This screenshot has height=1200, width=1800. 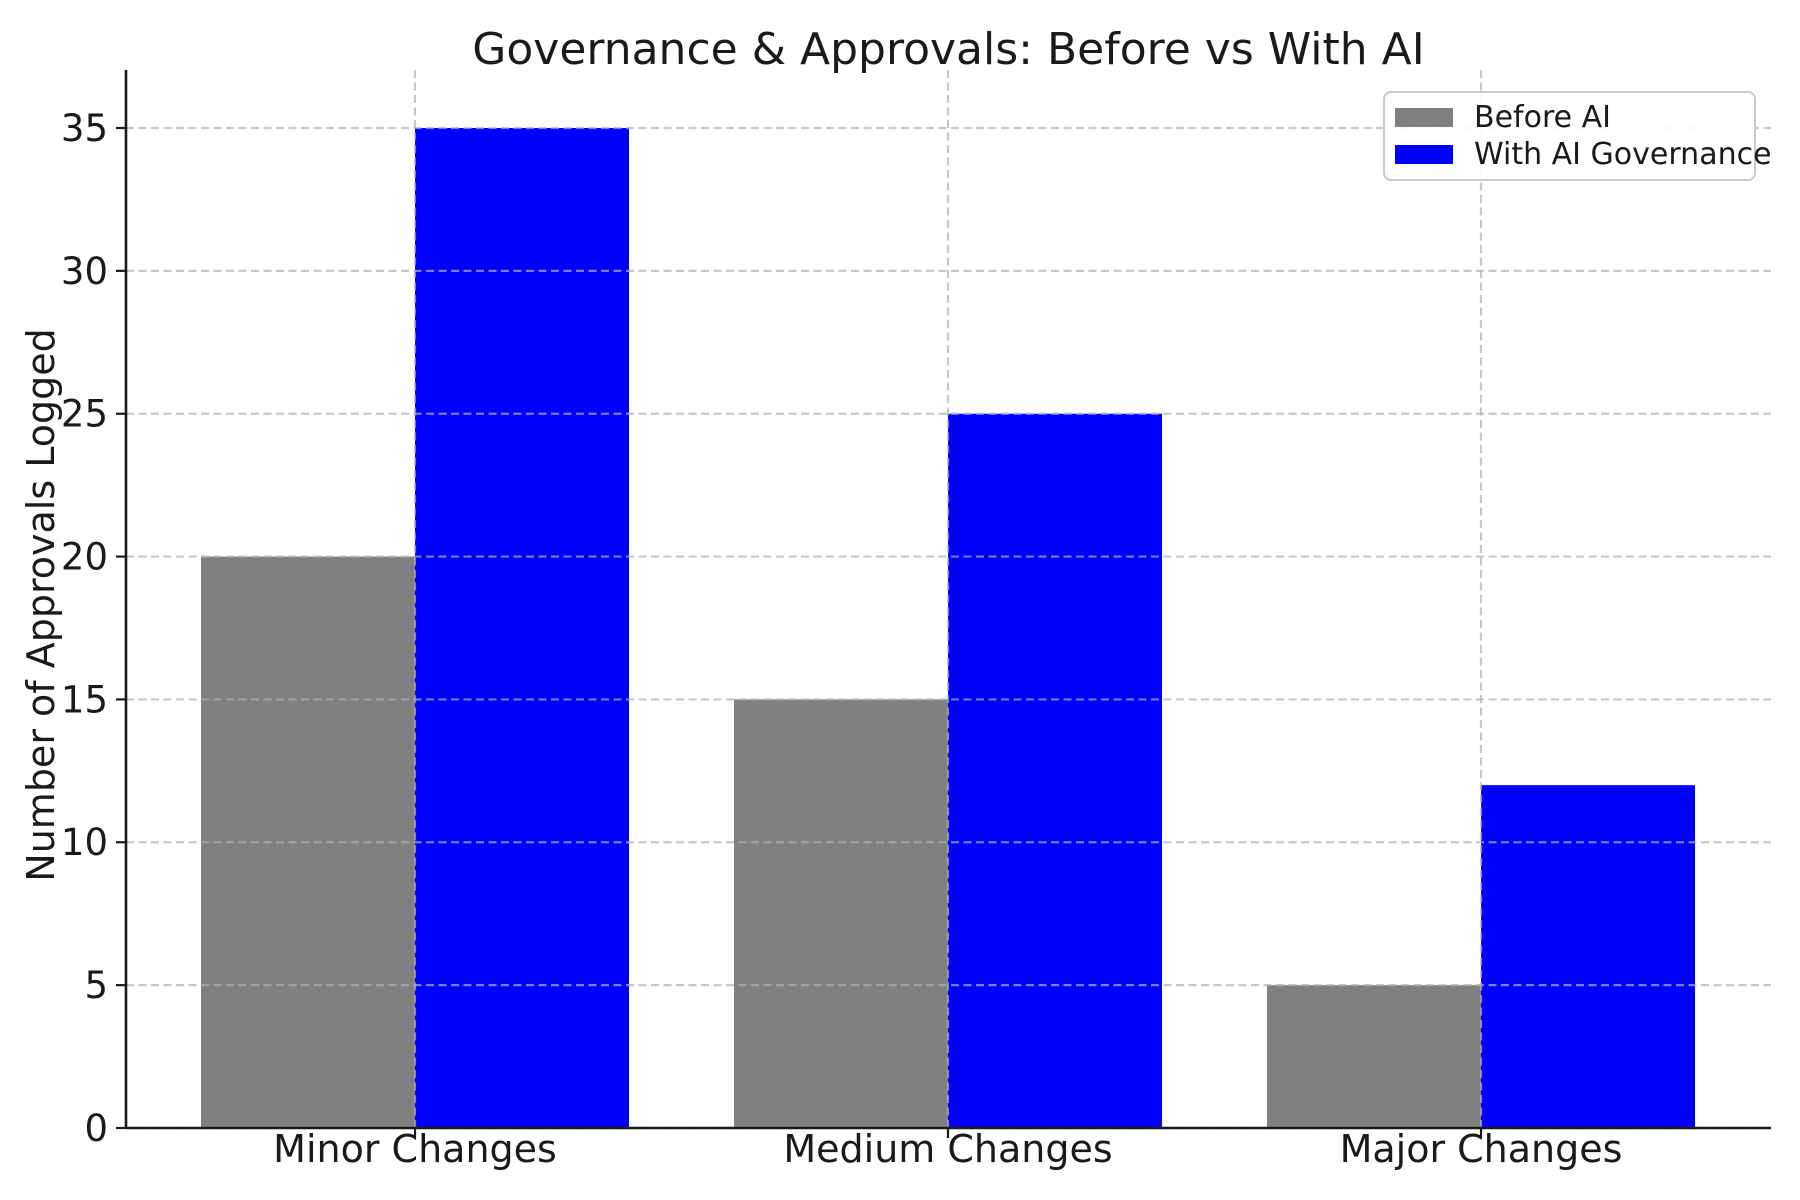 What do you see at coordinates (1588, 956) in the screenshot?
I see `bar-with-ai-governance-major-changes` at bounding box center [1588, 956].